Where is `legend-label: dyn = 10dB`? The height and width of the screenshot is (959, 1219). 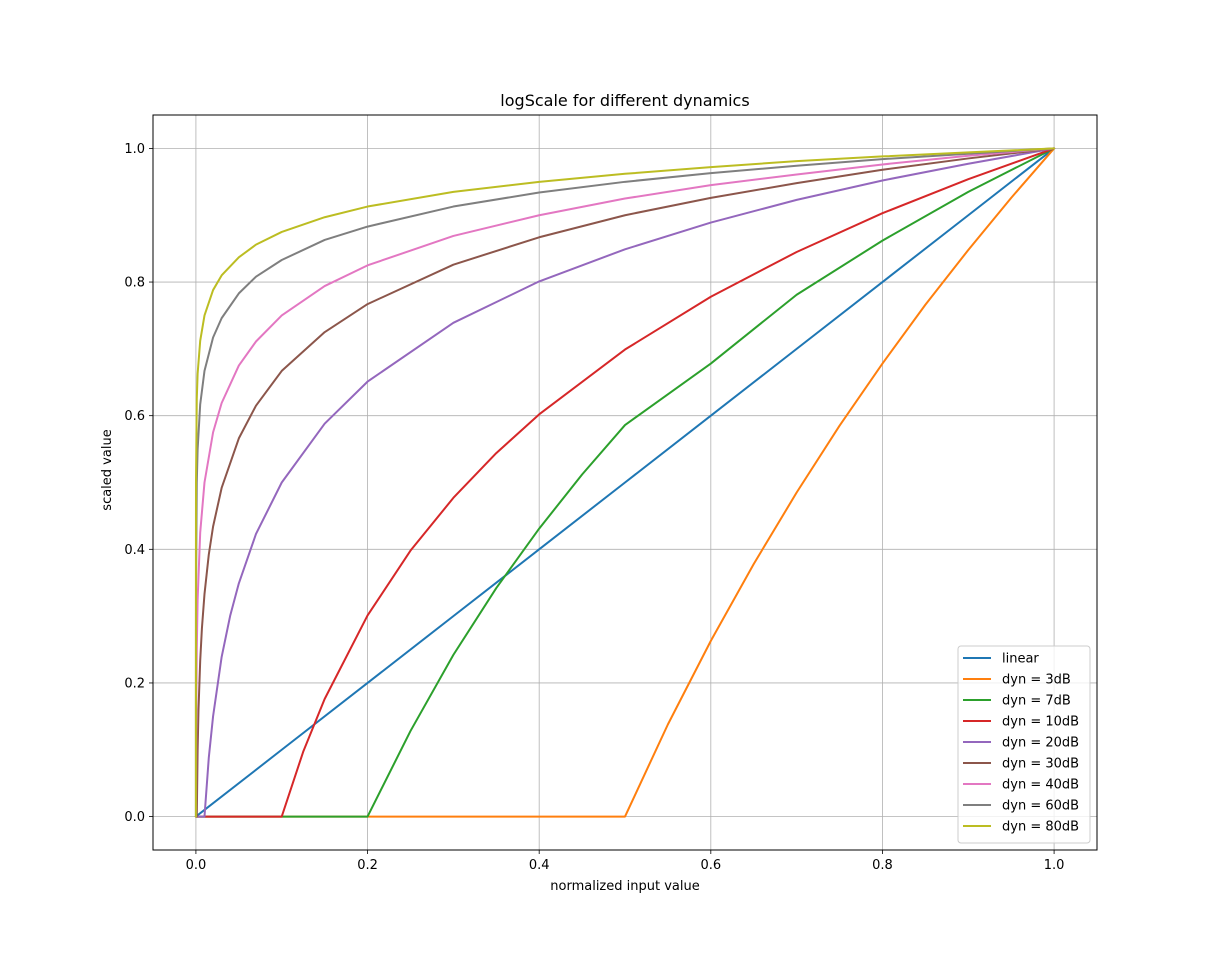
legend-label: dyn = 10dB is located at coordinates (1040, 722).